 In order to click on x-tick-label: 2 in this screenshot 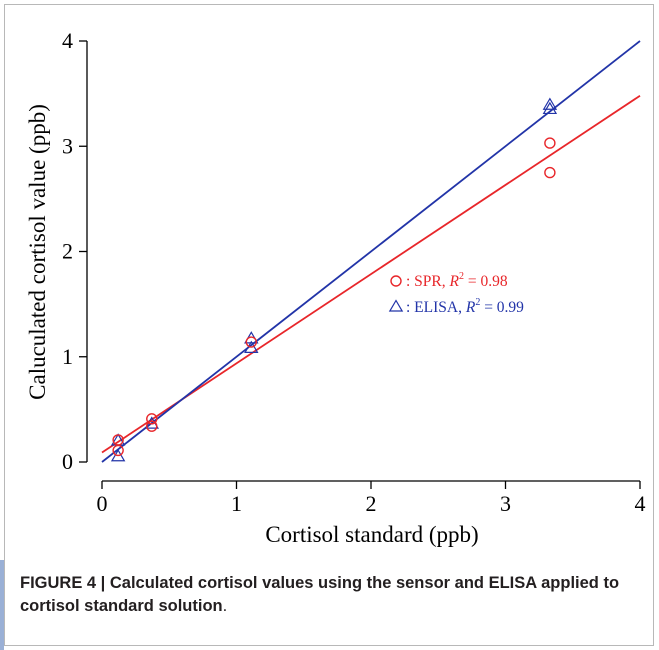, I will do `click(371, 503)`.